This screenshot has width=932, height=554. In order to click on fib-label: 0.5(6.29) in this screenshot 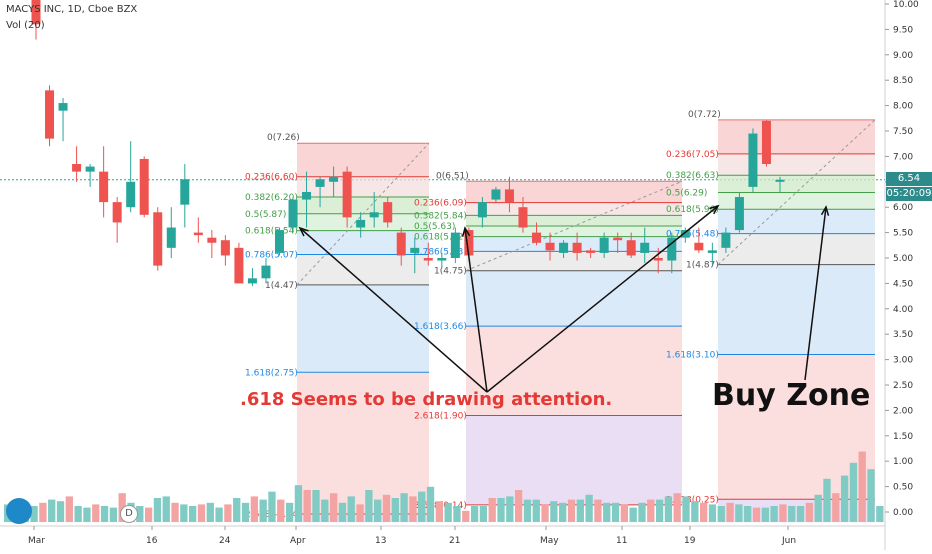, I will do `click(686, 193)`.